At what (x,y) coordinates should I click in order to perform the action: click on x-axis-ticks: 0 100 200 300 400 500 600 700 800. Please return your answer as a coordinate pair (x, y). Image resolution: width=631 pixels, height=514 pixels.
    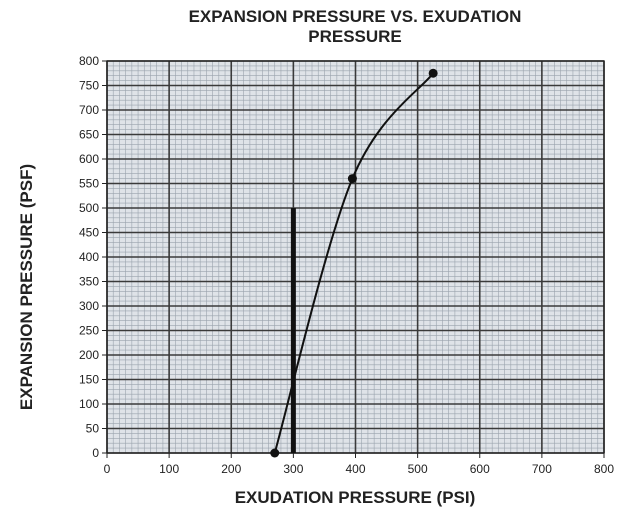
    Looking at the image, I should click on (359, 464).